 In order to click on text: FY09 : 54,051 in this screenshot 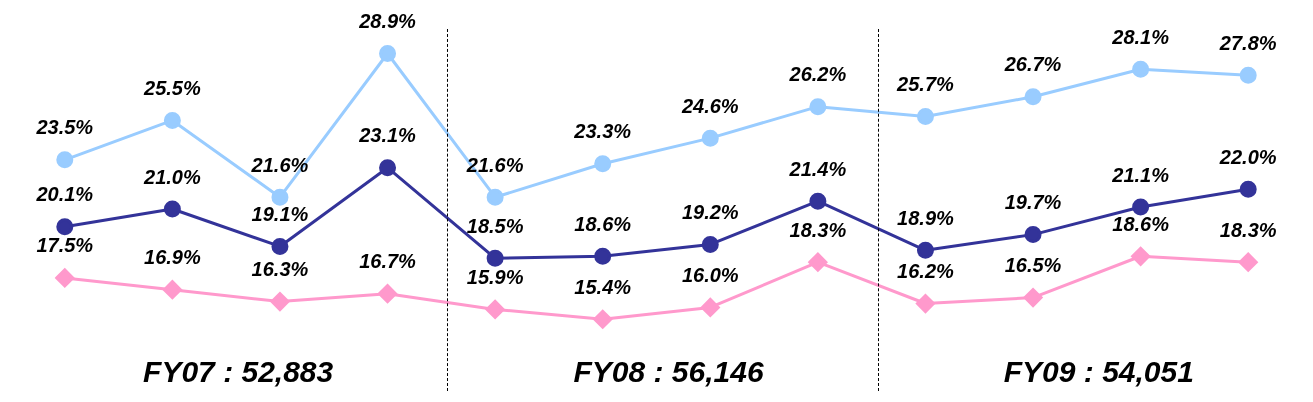, I will do `click(1098, 372)`.